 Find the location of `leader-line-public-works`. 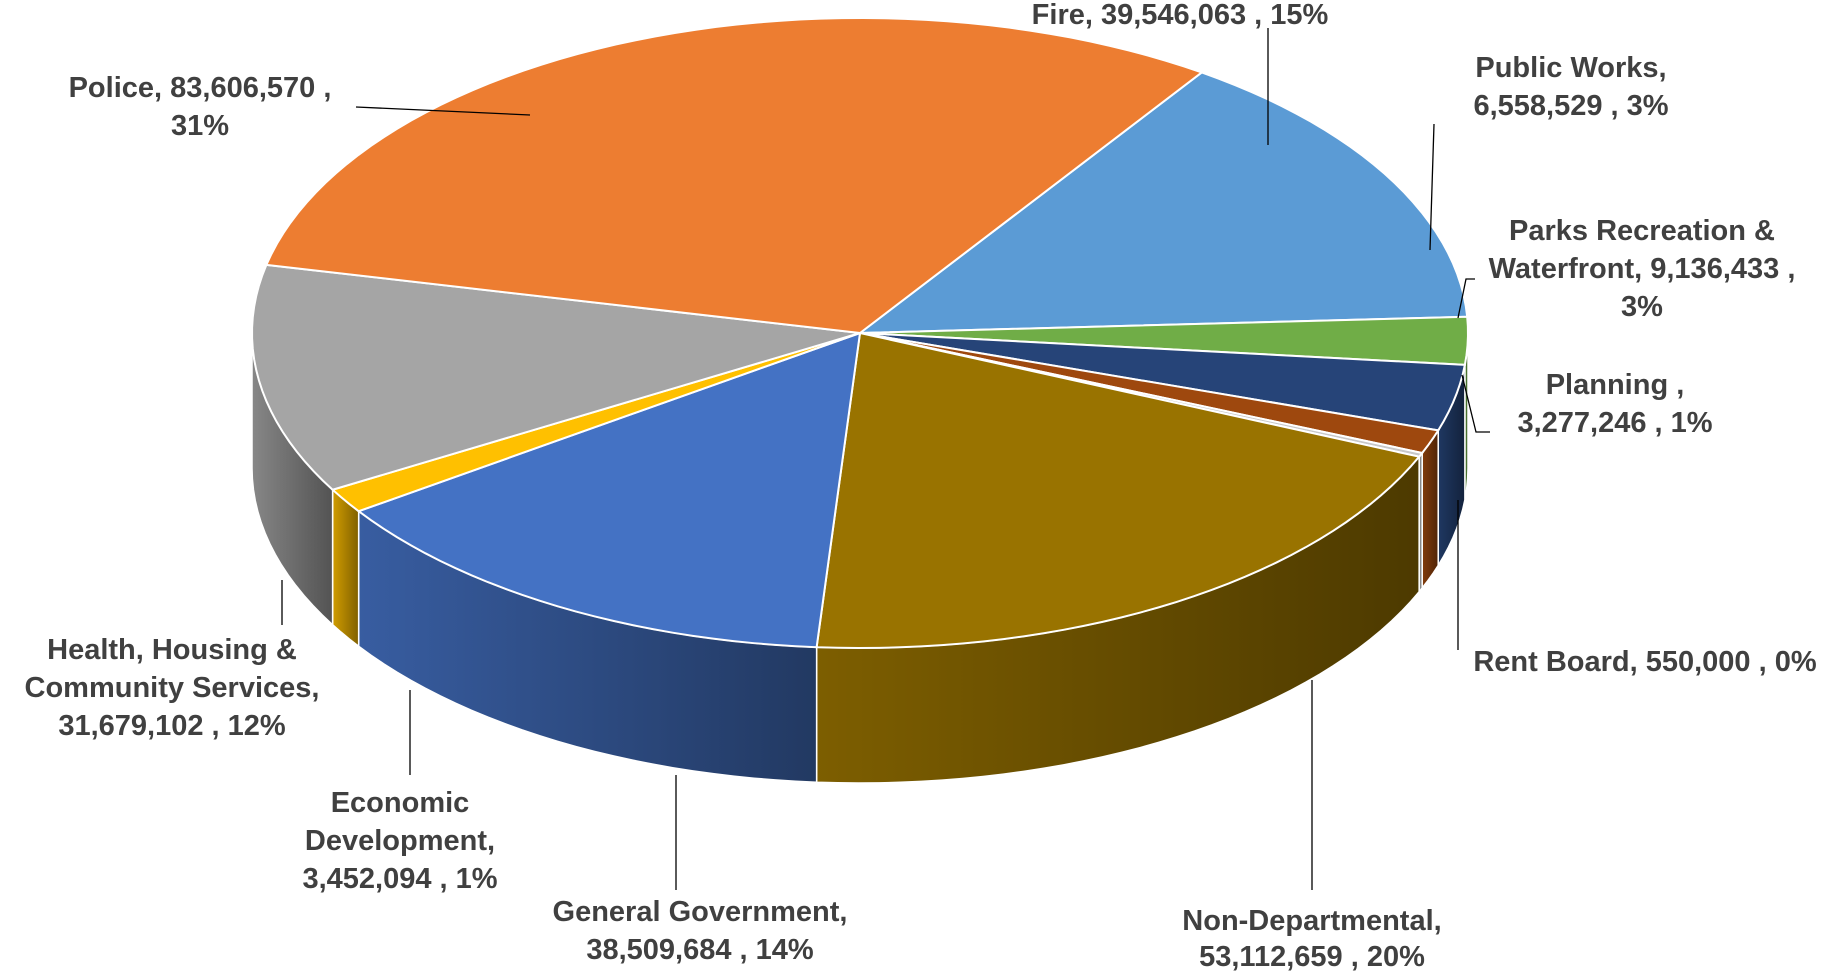

leader-line-public-works is located at coordinates (1432, 187).